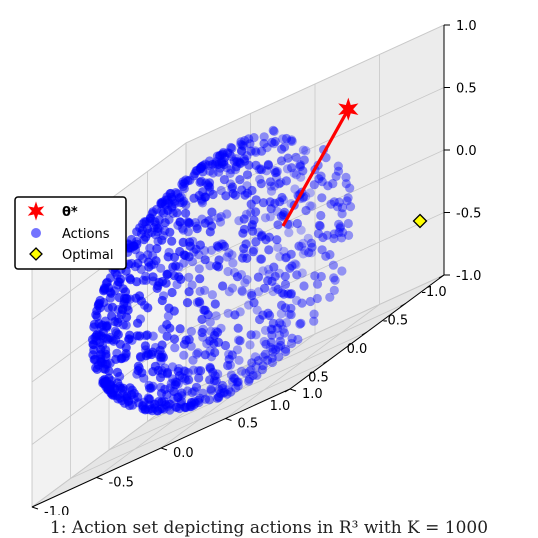 Image resolution: width=538 pixels, height=538 pixels. I want to click on y-tick-label: -1.0, so click(56, 510).